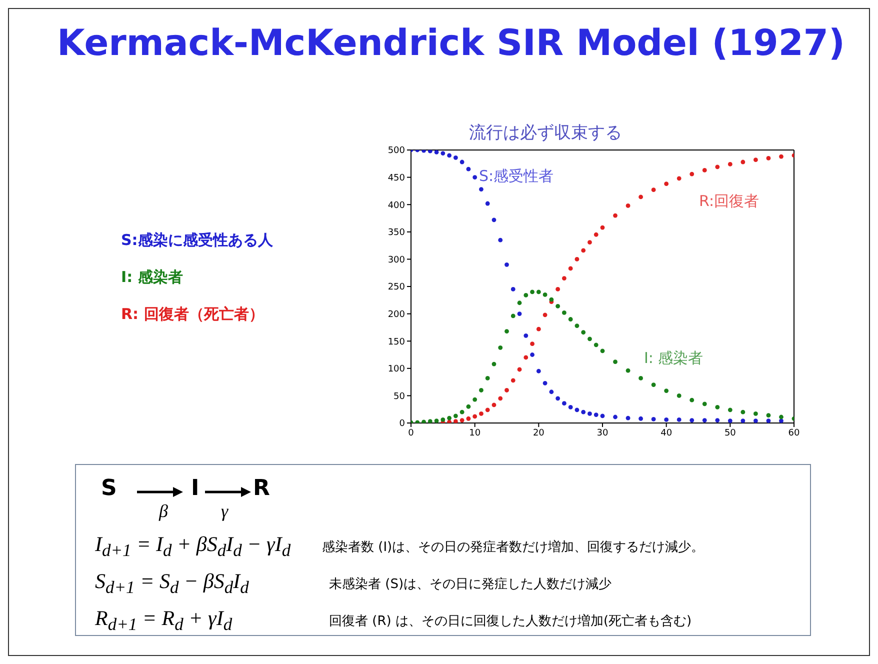  What do you see at coordinates (193, 546) in the screenshot?
I see `text: I$_{d+1}$ = I$_{d}$ + βS$_{d}$I$_{d}$ − γI$_{d}$` at bounding box center [193, 546].